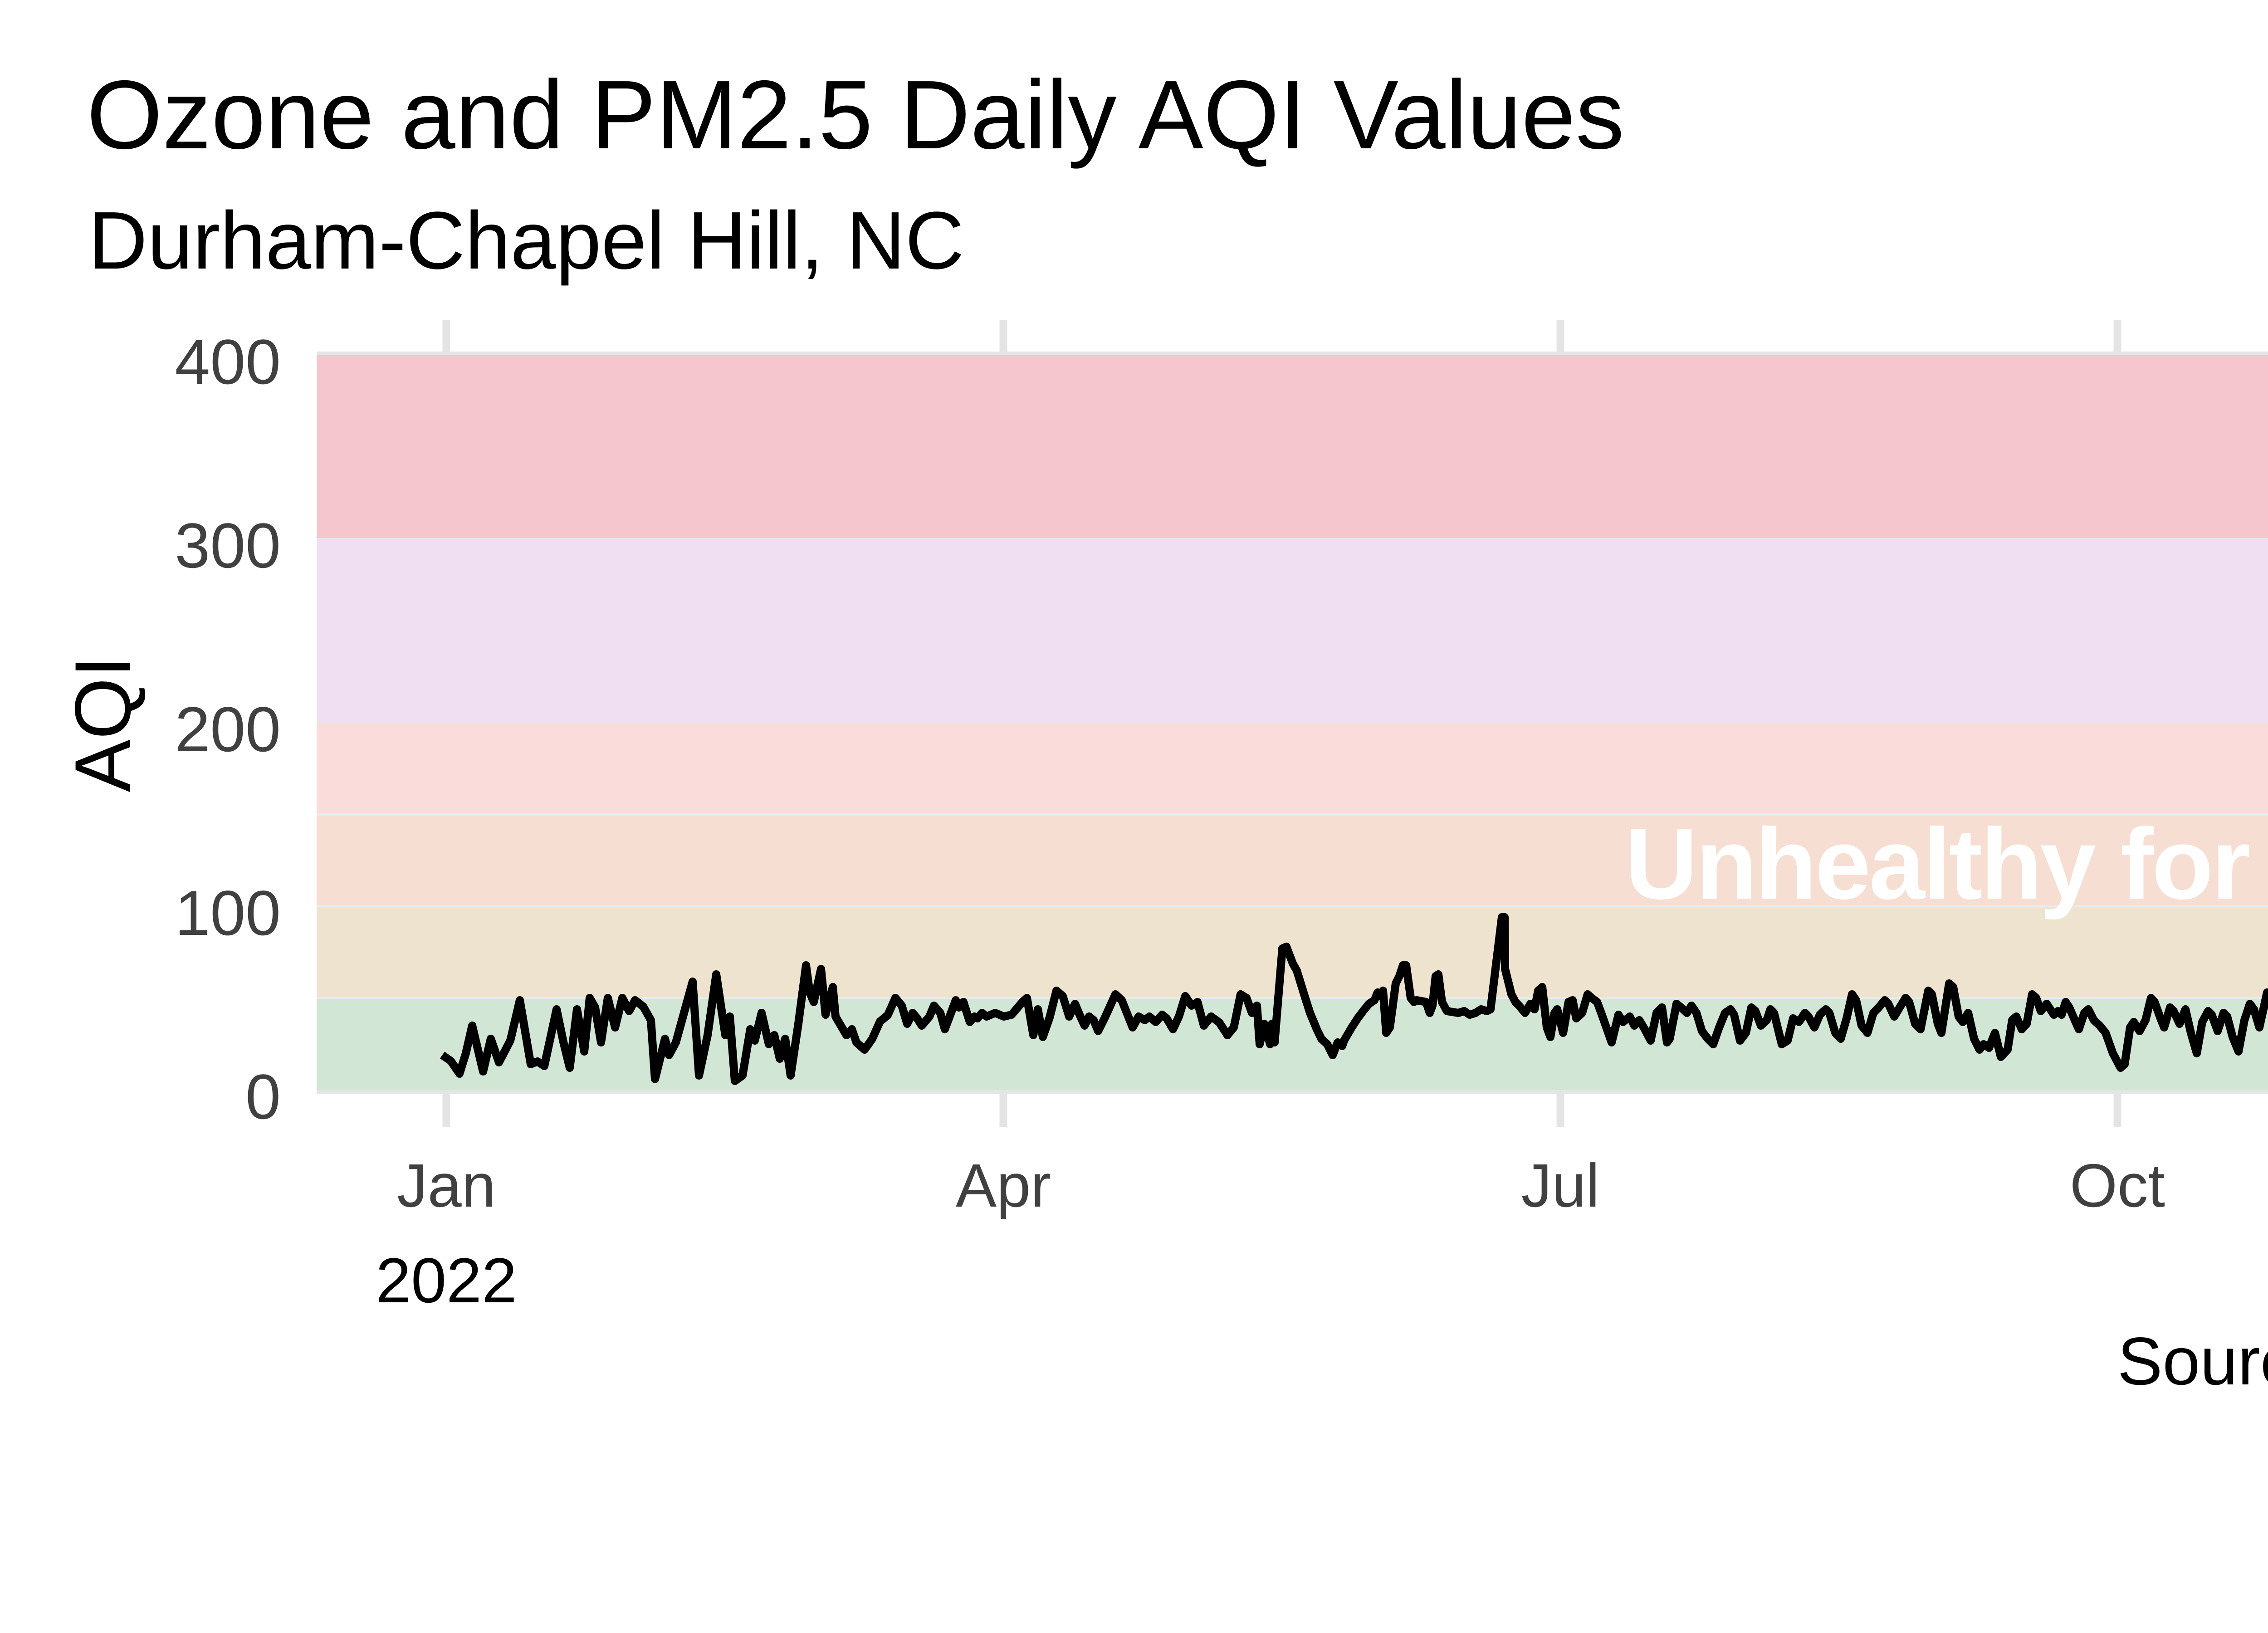  What do you see at coordinates (447, 1185) in the screenshot?
I see `svg-text: Jan` at bounding box center [447, 1185].